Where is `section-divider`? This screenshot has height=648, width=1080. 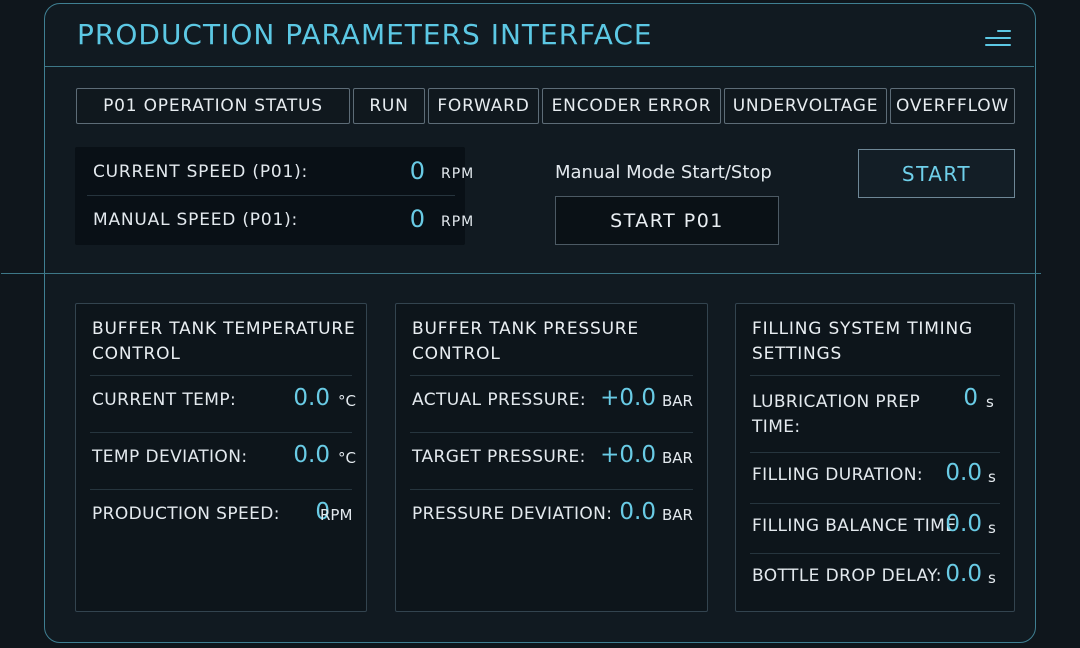
section-divider is located at coordinates (521, 273).